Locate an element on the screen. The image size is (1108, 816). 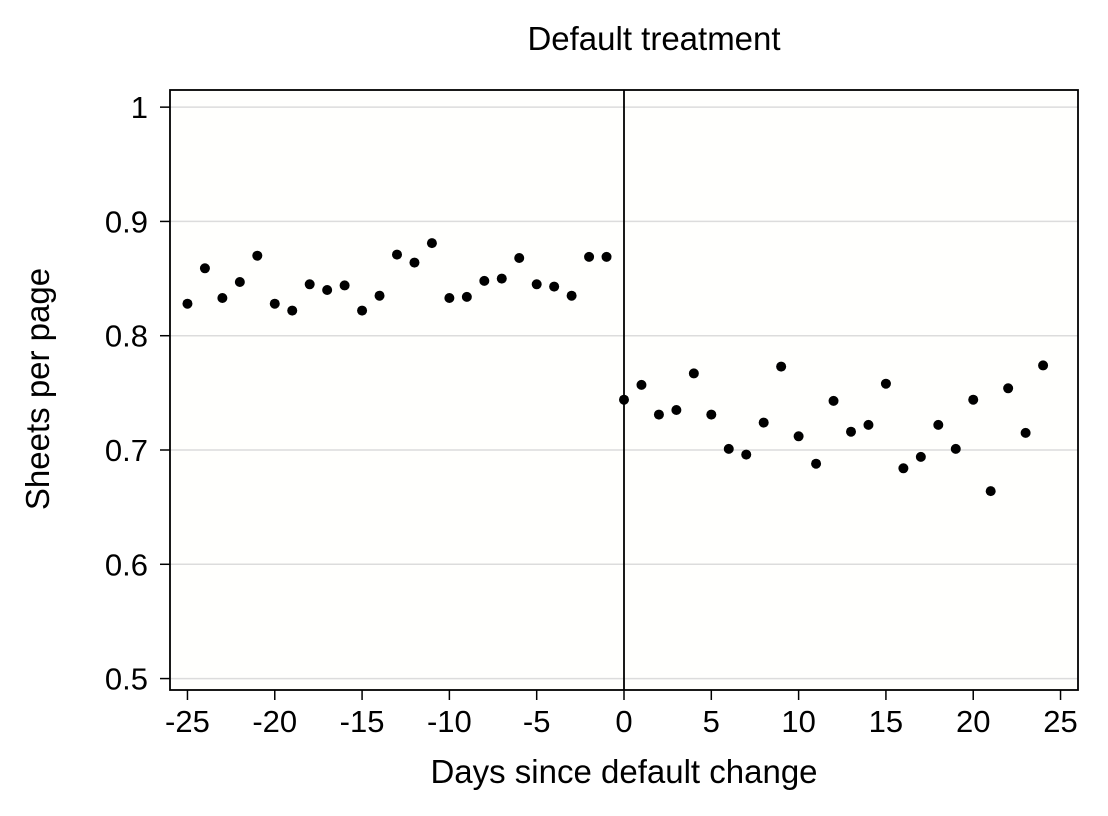
chart-title: Default treatment is located at coordinates (654, 38).